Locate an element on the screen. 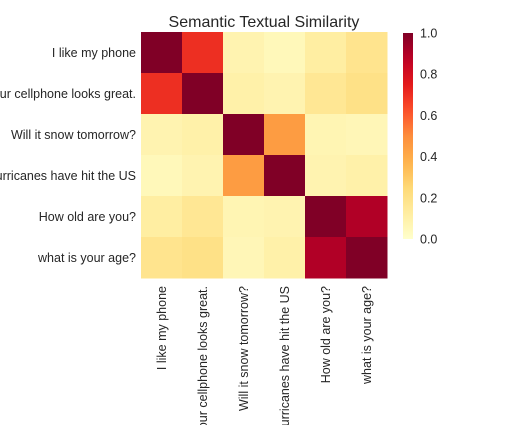 The image size is (509, 425). row-label: Your cellphone looks great. is located at coordinates (68, 94).